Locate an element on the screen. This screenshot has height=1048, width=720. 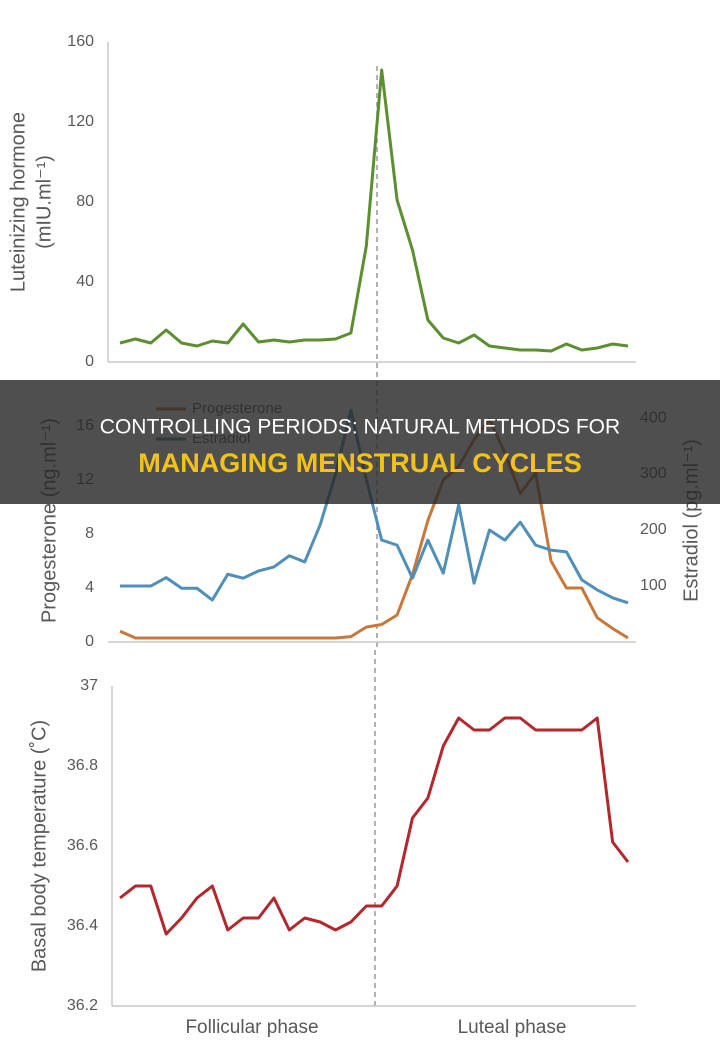
banner-title: CONTROLLING PERIODS: NATURAL METHODS FOR is located at coordinates (360, 427).